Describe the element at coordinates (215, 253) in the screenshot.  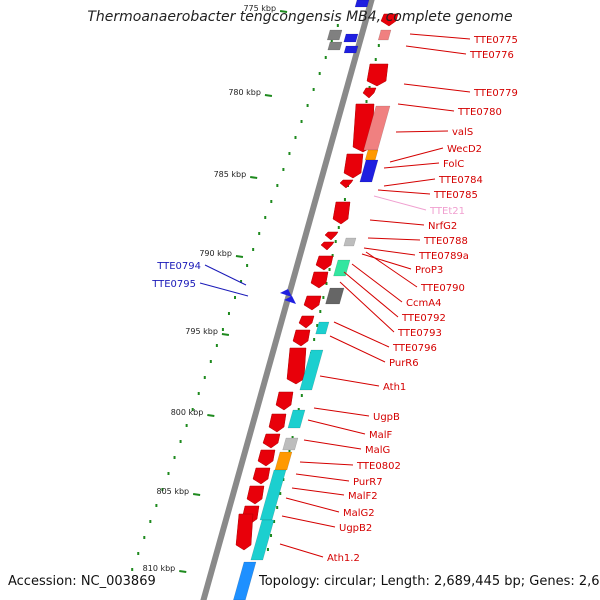
I see `kbp-label: 790 kbp` at that location.